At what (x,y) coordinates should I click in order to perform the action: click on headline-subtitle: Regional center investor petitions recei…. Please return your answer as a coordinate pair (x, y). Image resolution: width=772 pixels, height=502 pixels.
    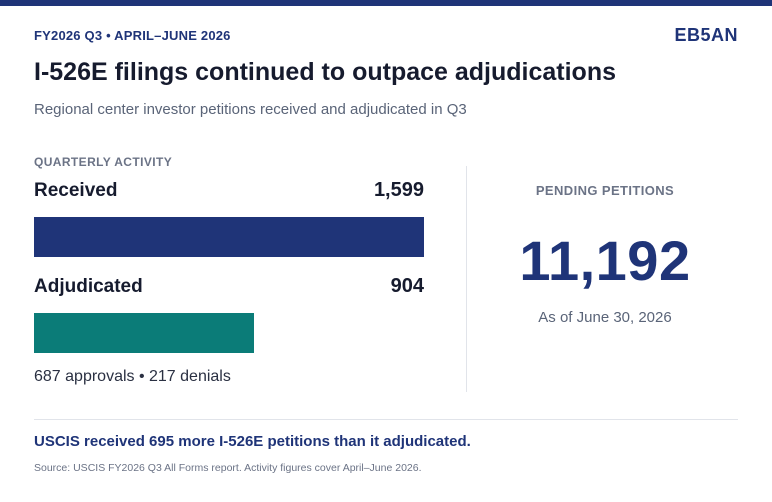
    Looking at the image, I should click on (250, 109).